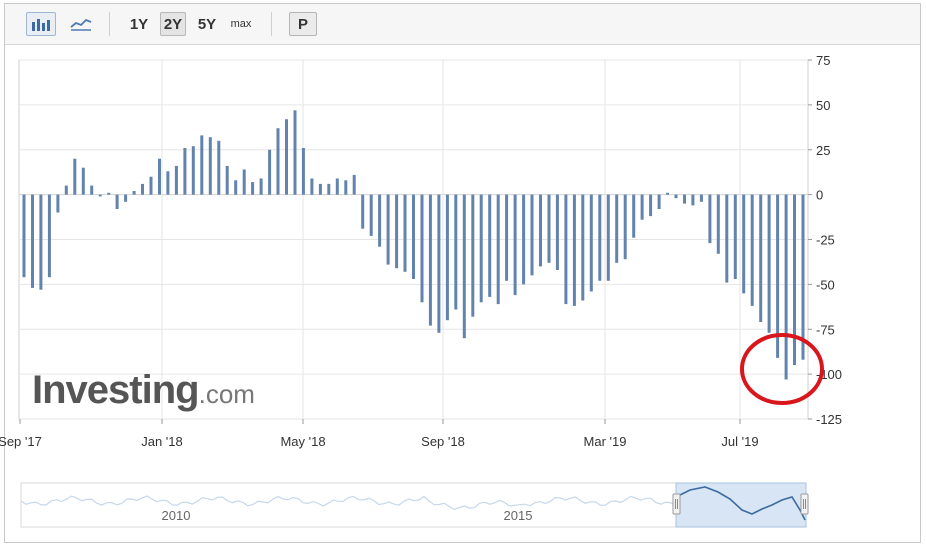 Image resolution: width=926 pixels, height=549 pixels. I want to click on range-2y-button: 2Y, so click(173, 24).